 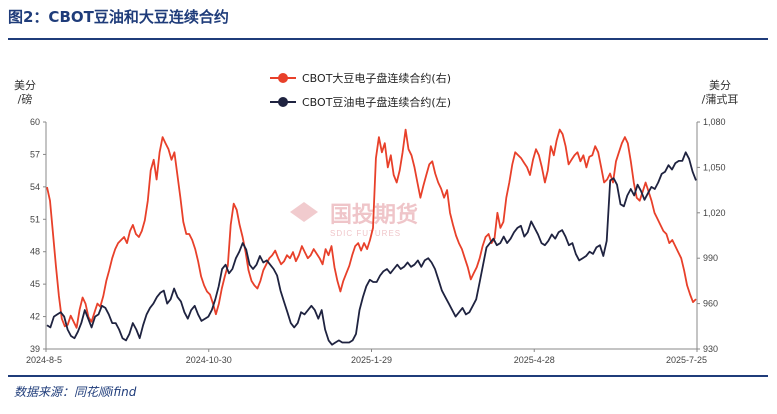 What do you see at coordinates (304, 212) in the screenshot?
I see `watermark-logo-icon` at bounding box center [304, 212].